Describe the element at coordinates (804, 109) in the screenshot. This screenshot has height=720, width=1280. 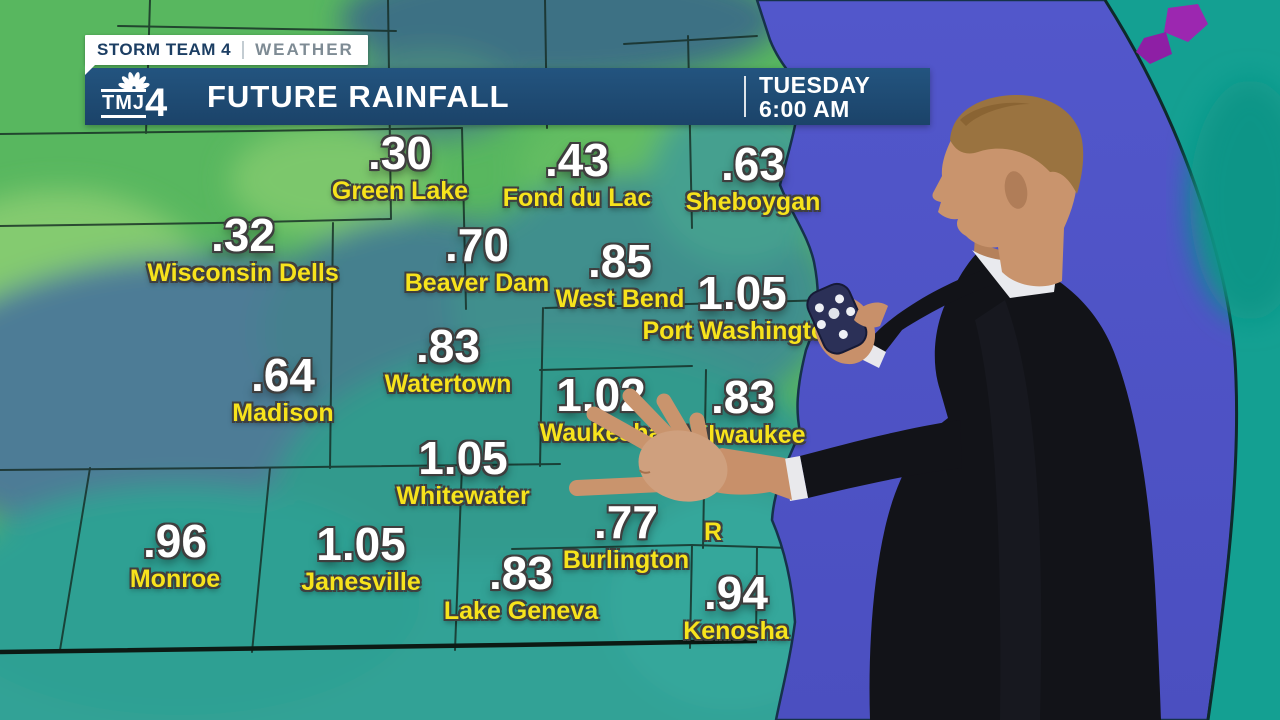
I see `forecast-hour: 6:00 AM` at that location.